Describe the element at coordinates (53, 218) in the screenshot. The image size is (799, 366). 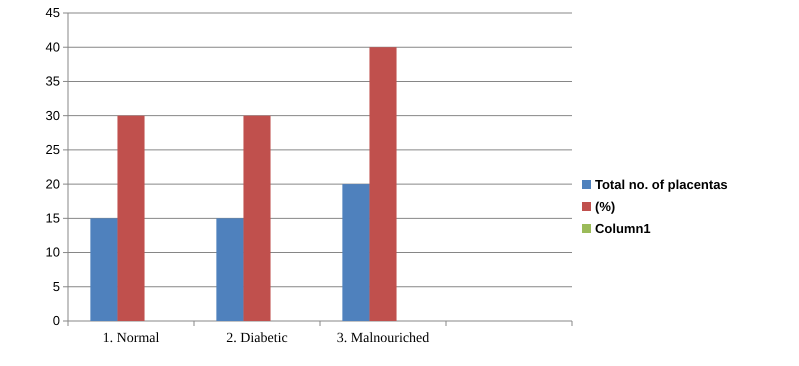
I see `y-tick-label: 15` at that location.